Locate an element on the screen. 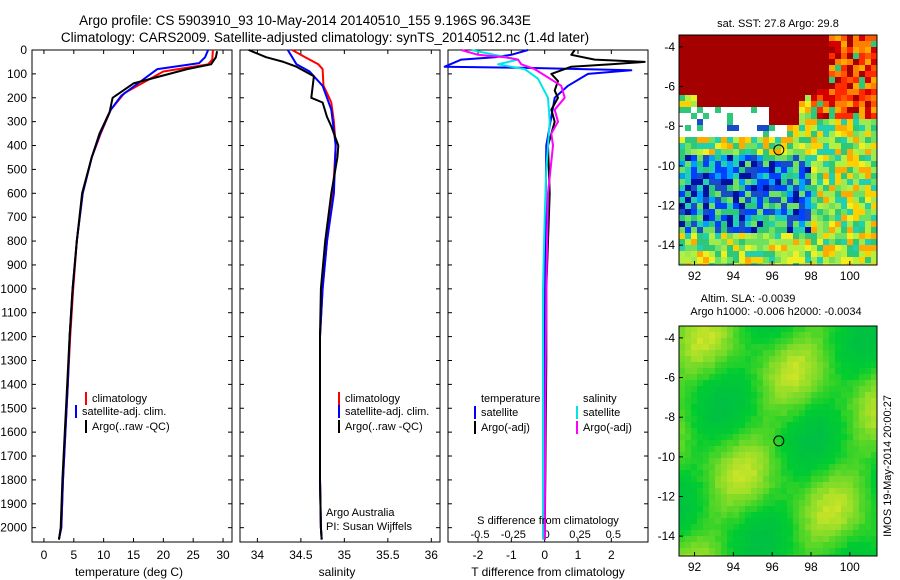 This screenshot has height=580, width=900. map-y-tick-label: -6 is located at coordinates (669, 87).